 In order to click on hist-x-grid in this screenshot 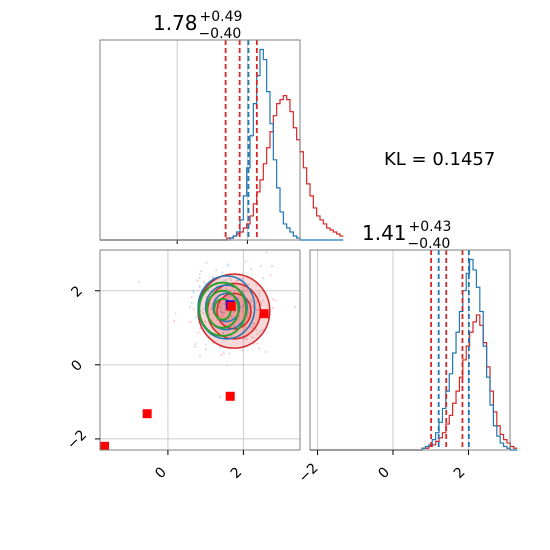, I will do `click(212, 142)`.